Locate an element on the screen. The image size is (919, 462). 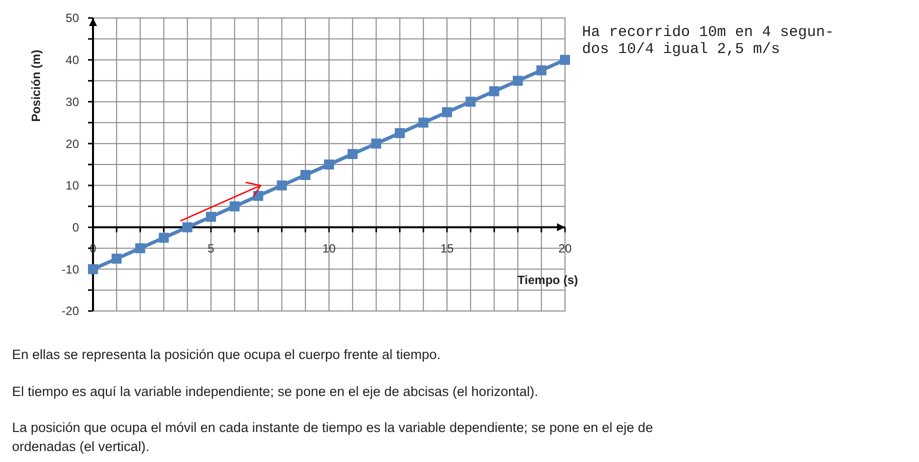
text: La posición que ocupa el móvil en cada instante de tiempo es la variable dependiente; se pone en el eje de ordenadas (el vertical). is located at coordinates (332, 437).